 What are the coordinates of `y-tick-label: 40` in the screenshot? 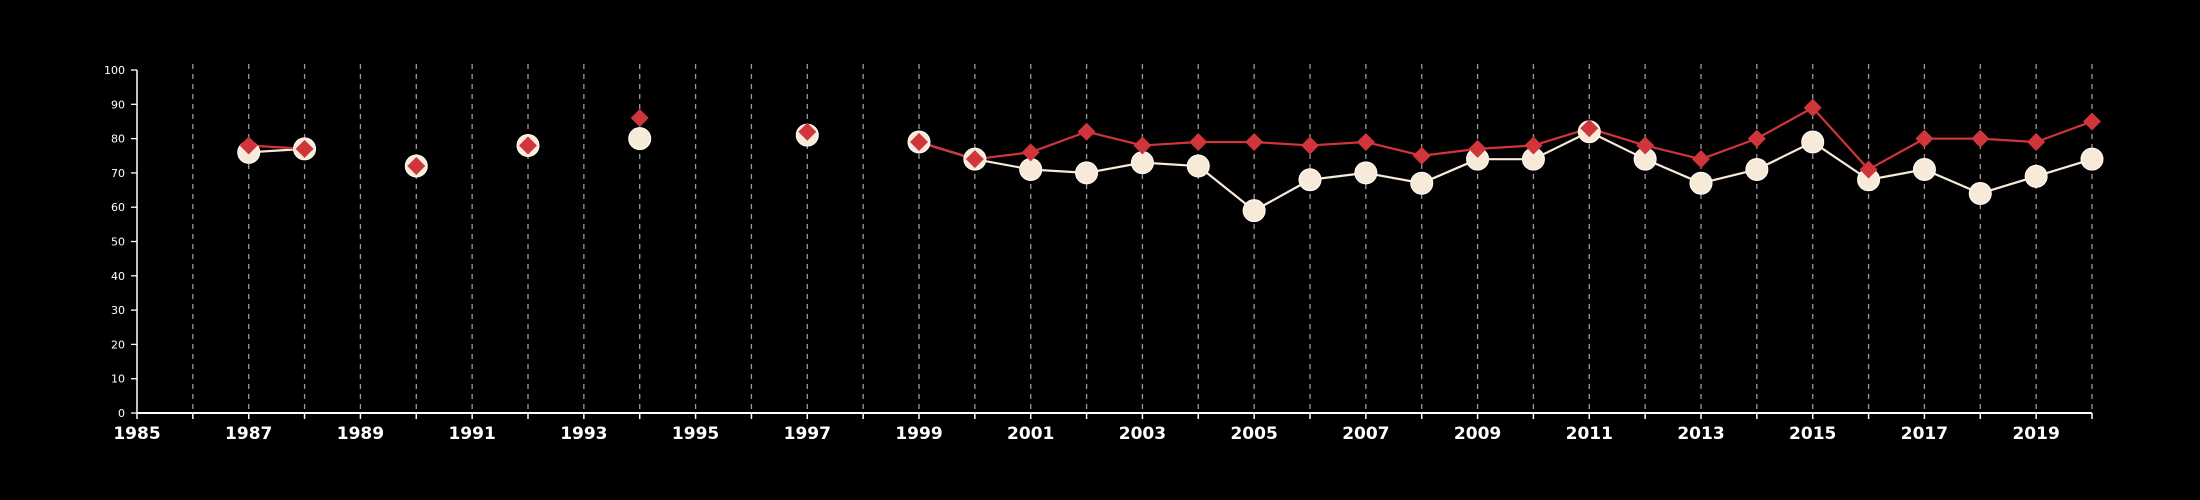 It's located at (118, 276).